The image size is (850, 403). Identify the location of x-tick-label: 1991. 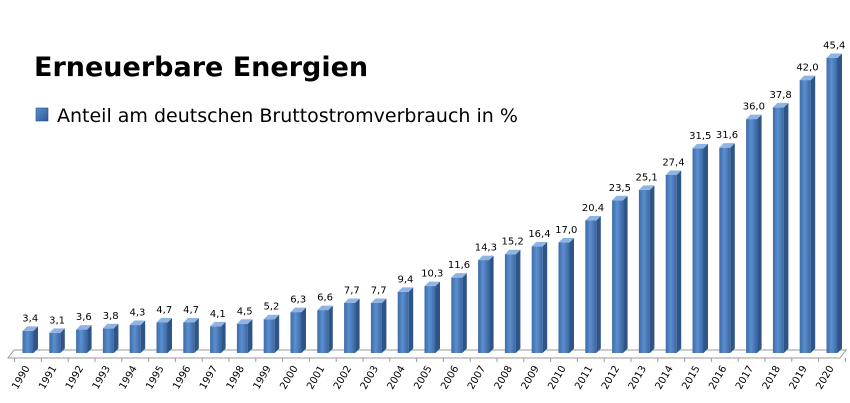
(48, 378).